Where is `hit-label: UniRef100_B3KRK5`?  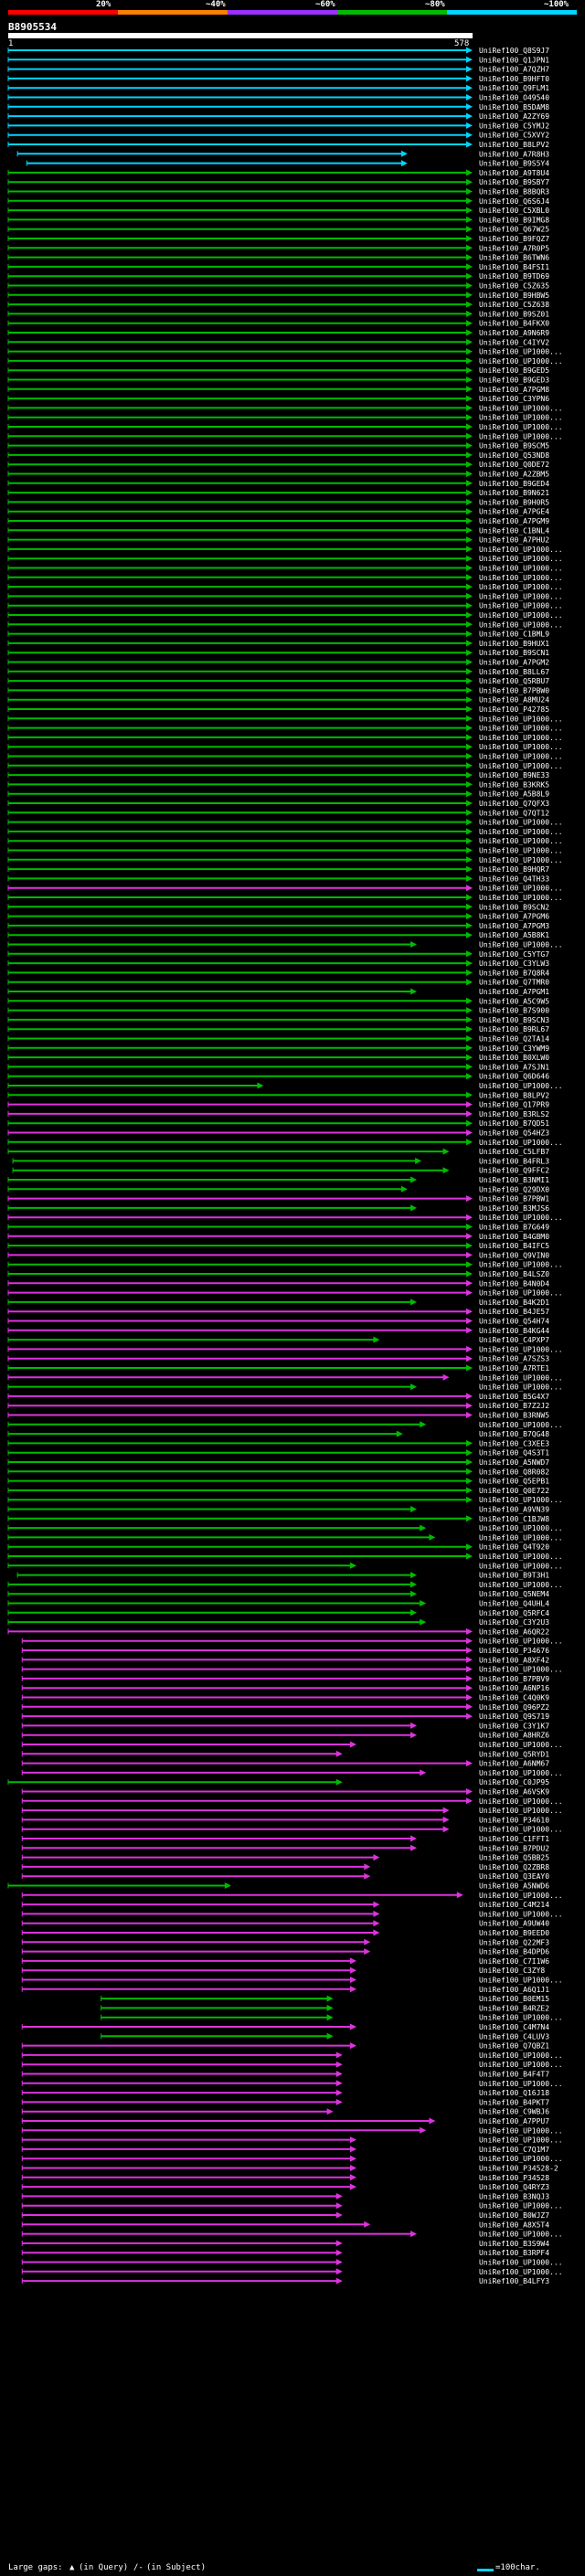 hit-label: UniRef100_B3KRK5 is located at coordinates (514, 784).